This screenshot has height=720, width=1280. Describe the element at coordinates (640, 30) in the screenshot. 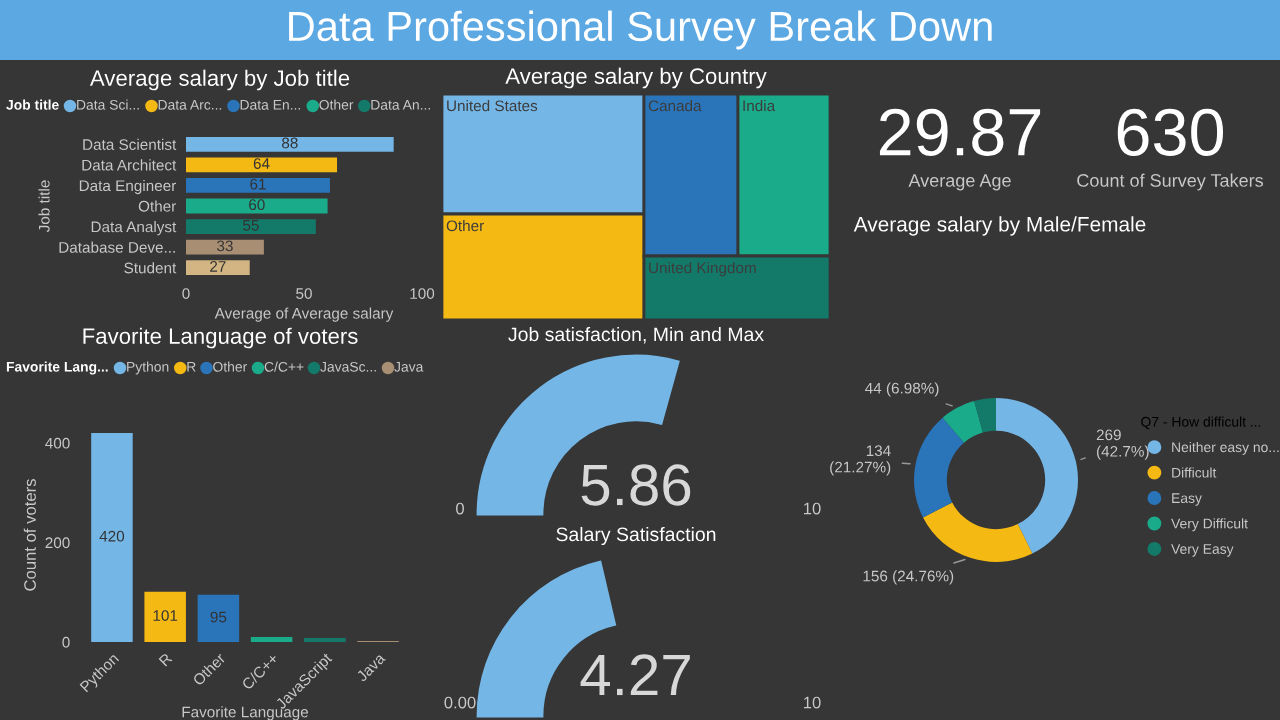

I see `text: Data Professional Survey Break Down` at that location.